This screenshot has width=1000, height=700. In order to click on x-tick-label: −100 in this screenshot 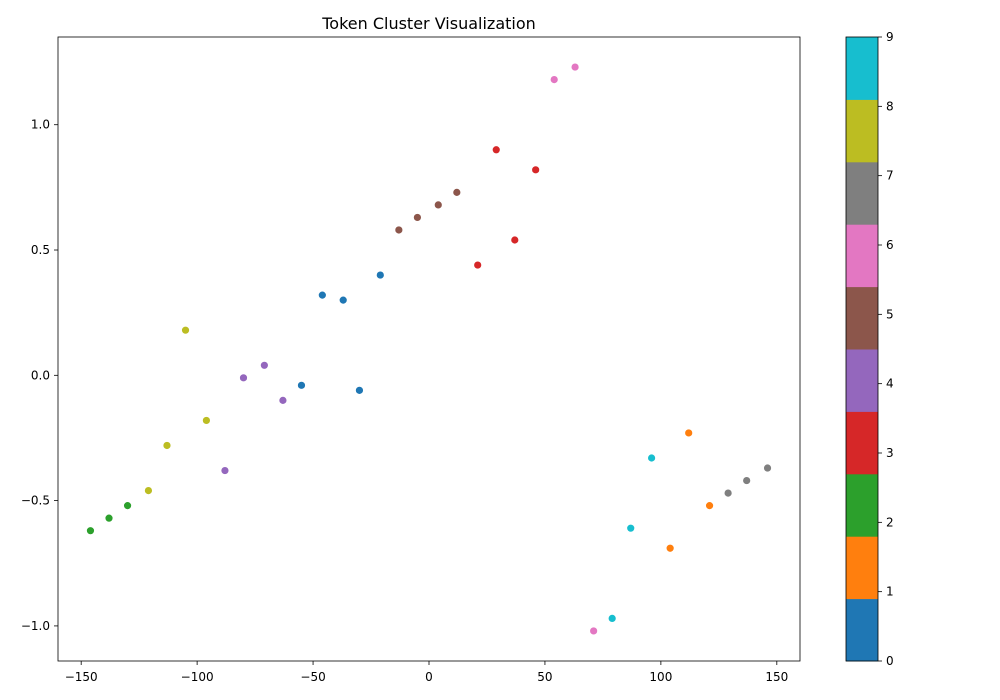, I will do `click(197, 677)`.